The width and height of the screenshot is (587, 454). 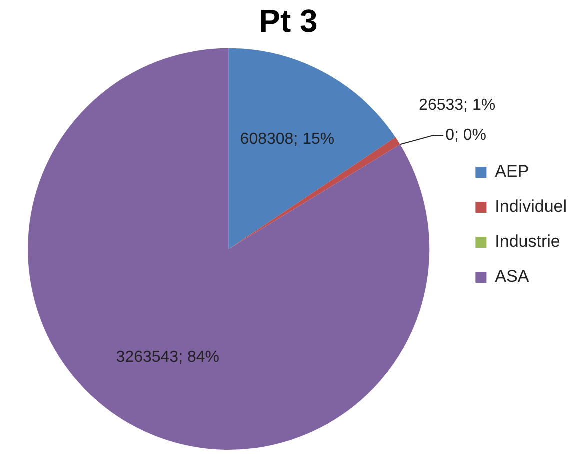 I want to click on data-label: 3263543; 84%, so click(x=168, y=357).